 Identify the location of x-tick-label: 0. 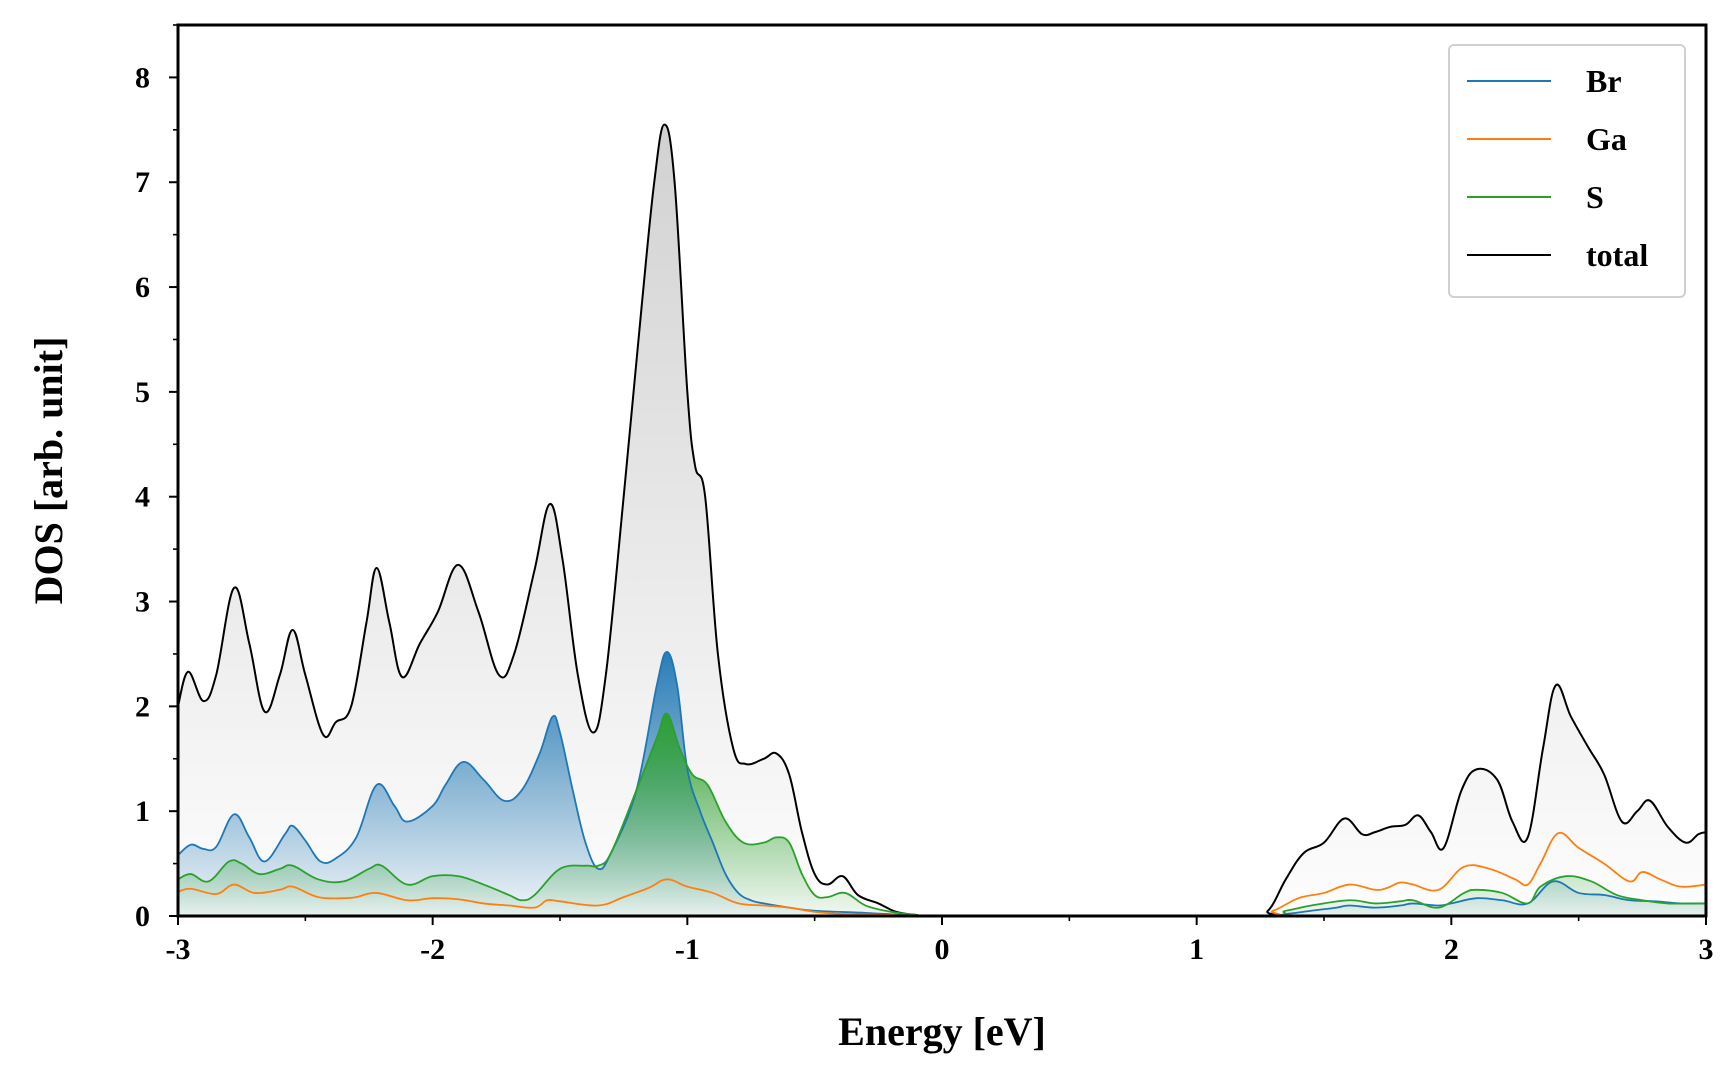
(942, 949).